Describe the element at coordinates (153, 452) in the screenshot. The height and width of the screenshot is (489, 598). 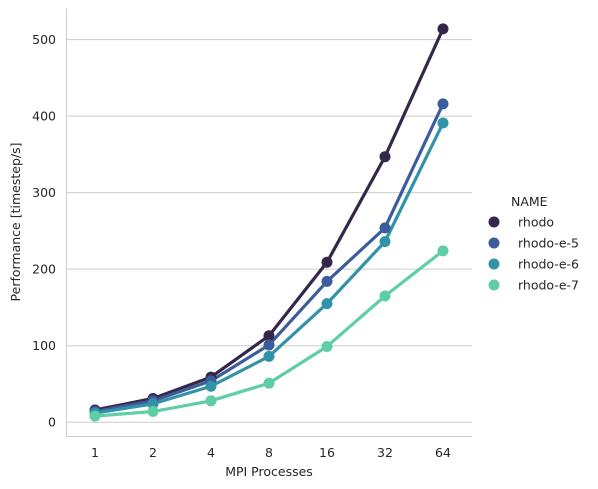
I see `x-tick-label: 2` at that location.